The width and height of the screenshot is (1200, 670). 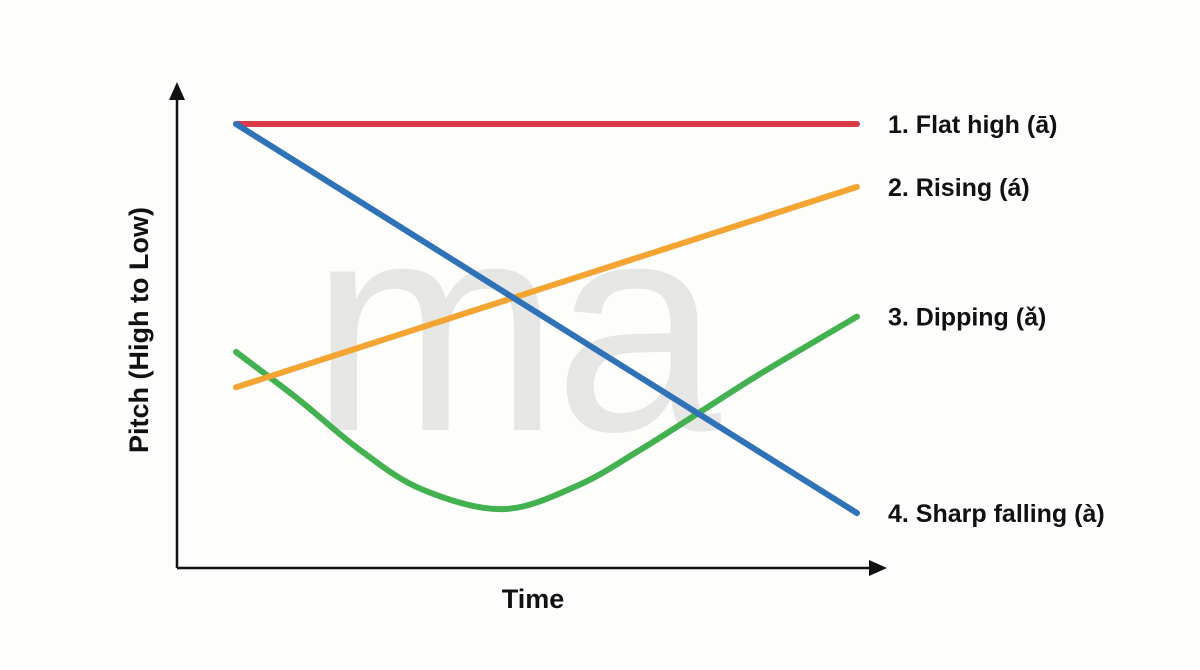 What do you see at coordinates (533, 599) in the screenshot?
I see `x-axis-title: Time` at bounding box center [533, 599].